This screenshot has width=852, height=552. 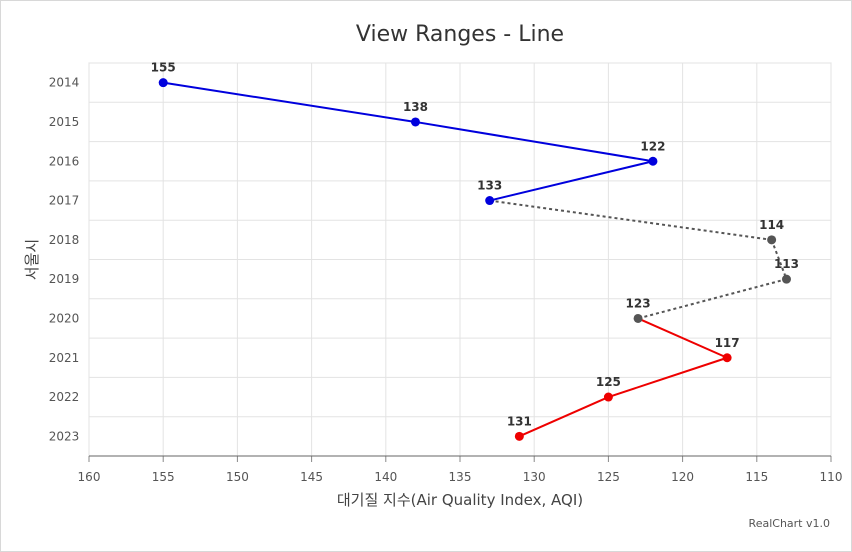 What do you see at coordinates (789, 523) in the screenshot?
I see `credit-label: RealChart v1.0` at bounding box center [789, 523].